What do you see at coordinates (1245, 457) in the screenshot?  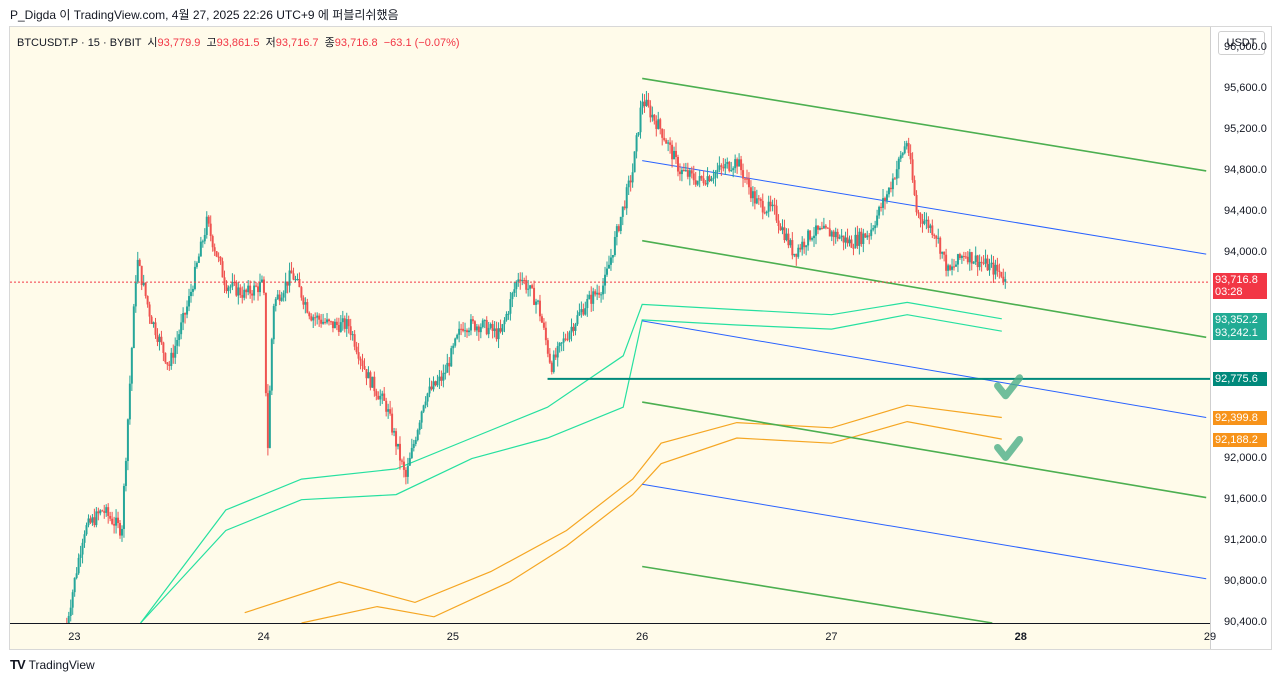 I see `price-tick: 92,000.0` at bounding box center [1245, 457].